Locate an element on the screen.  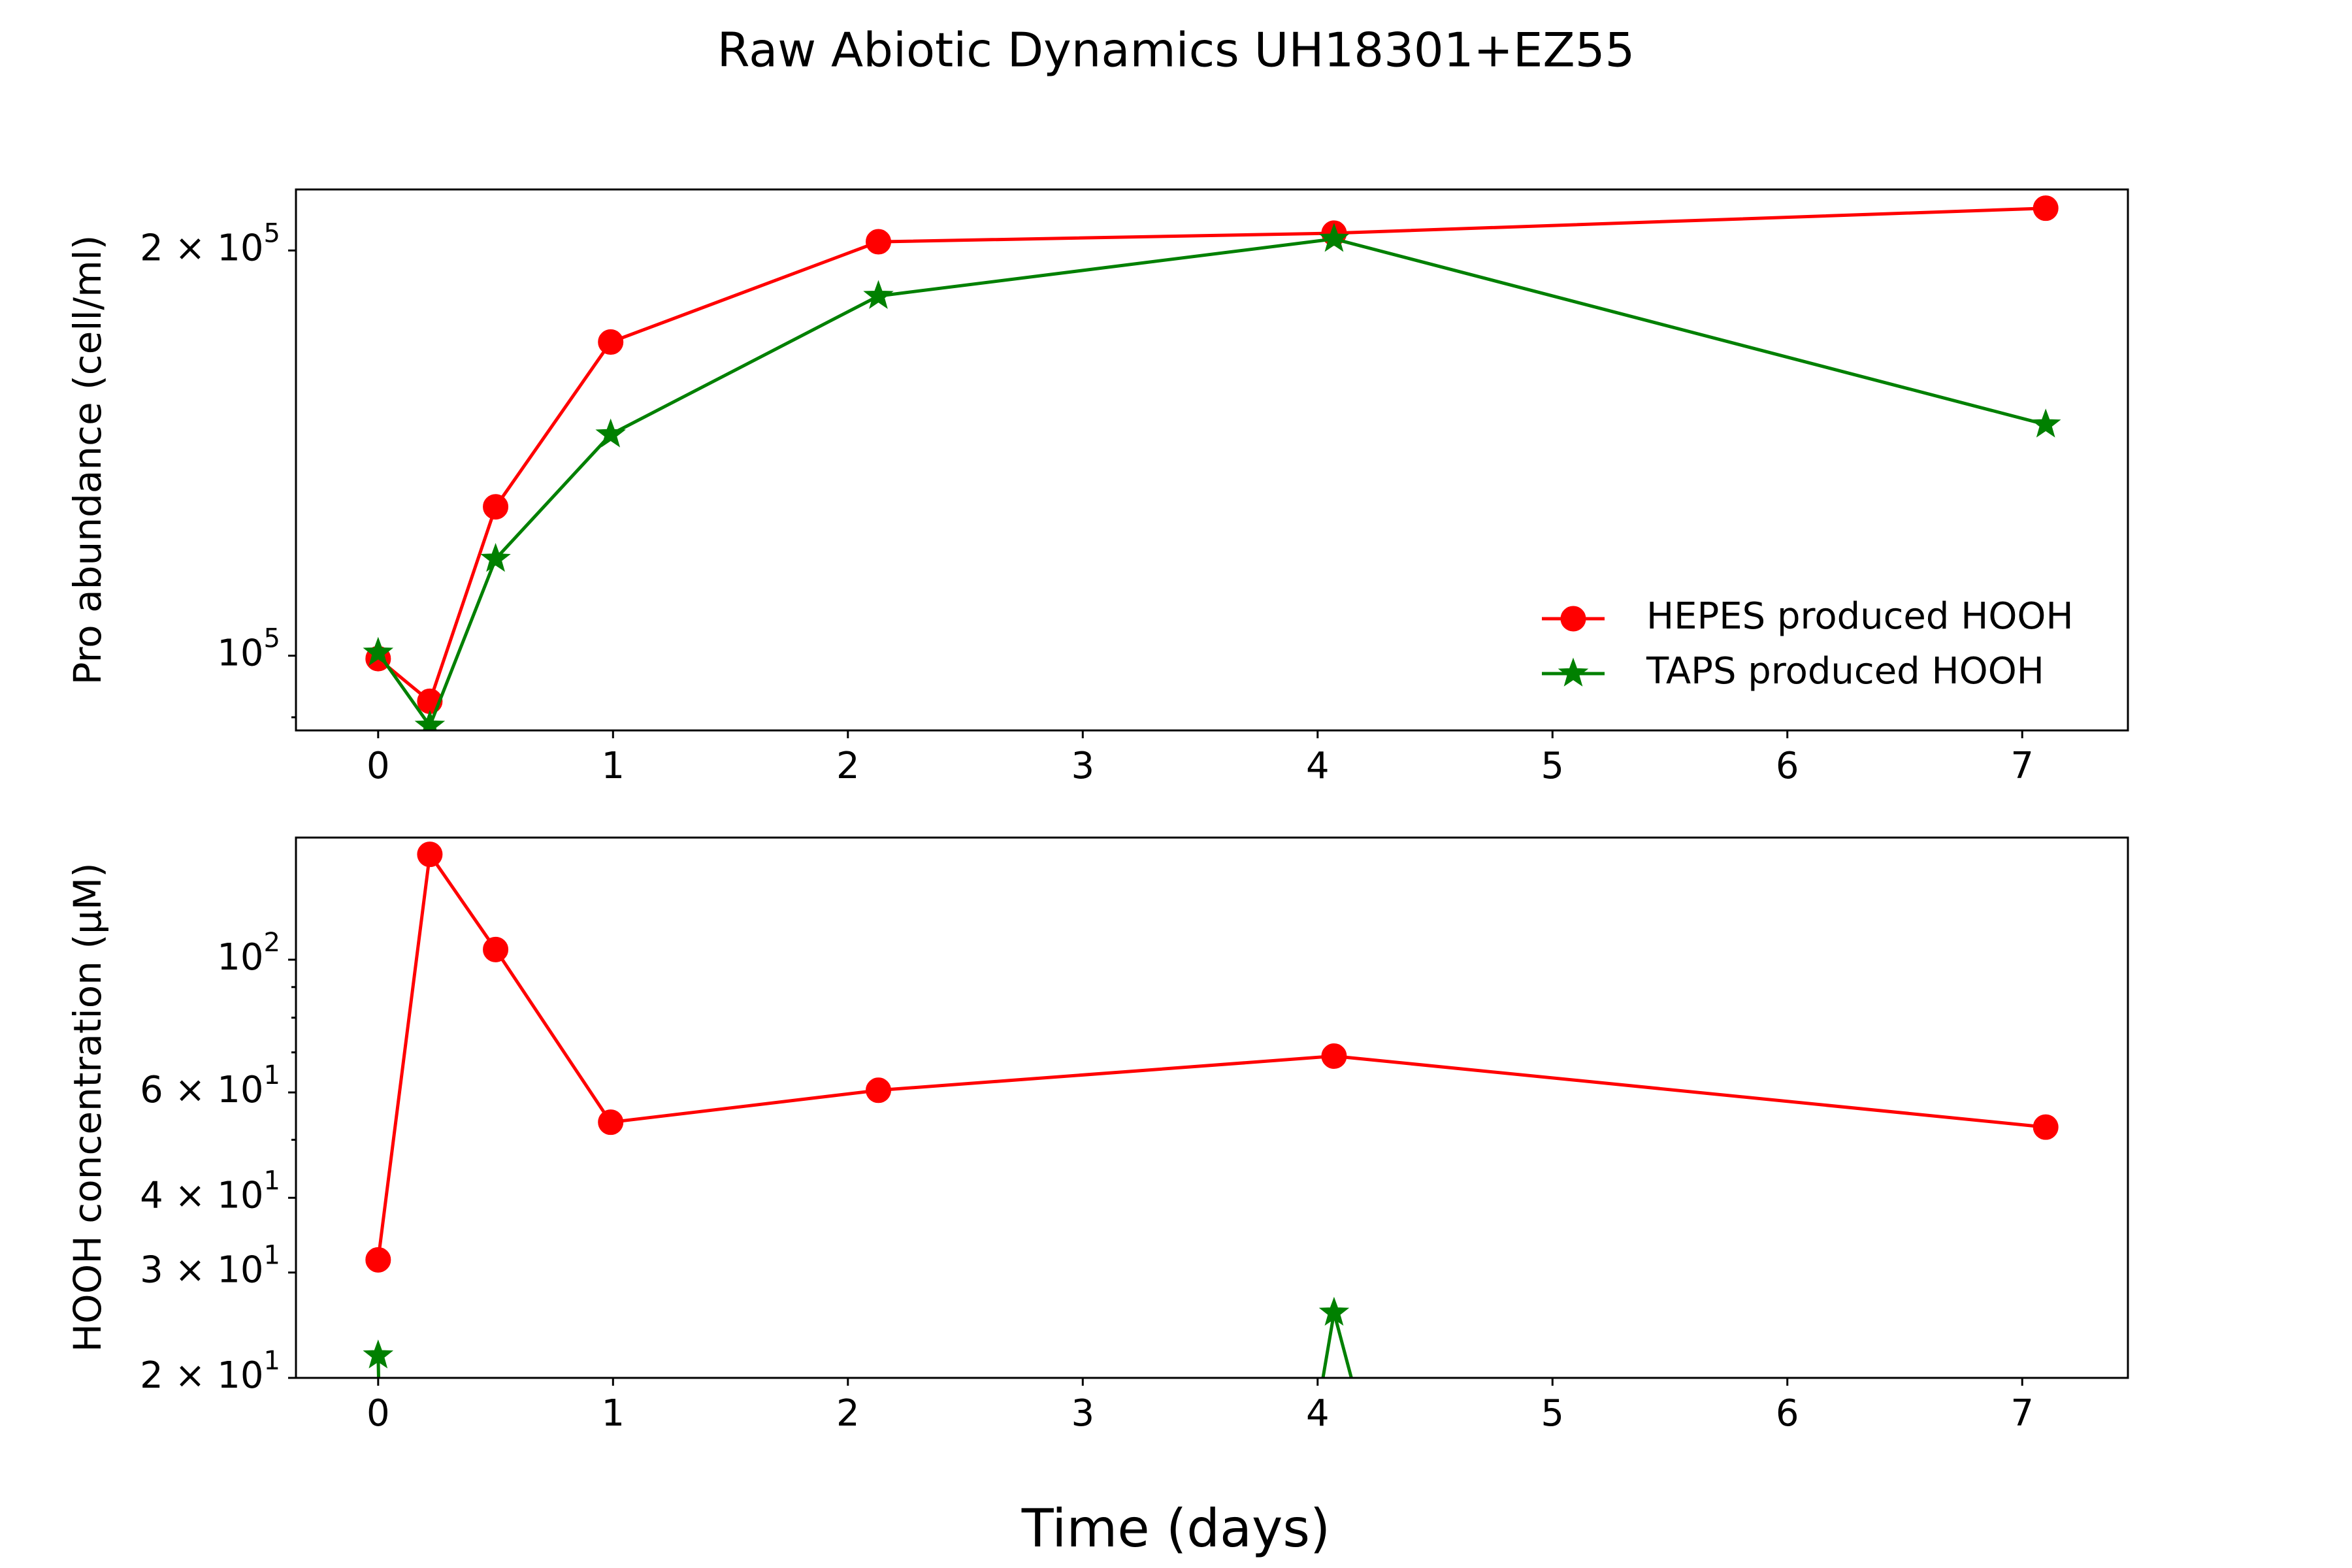
abundance-x-tick-label: 2 is located at coordinates (848, 766).